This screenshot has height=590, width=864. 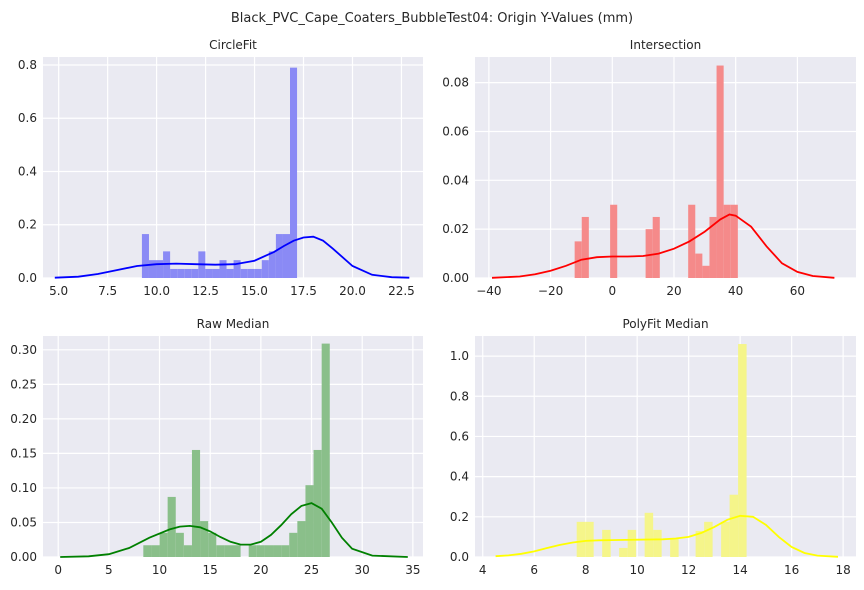 I want to click on subplot-title: Raw Median, so click(x=233, y=324).